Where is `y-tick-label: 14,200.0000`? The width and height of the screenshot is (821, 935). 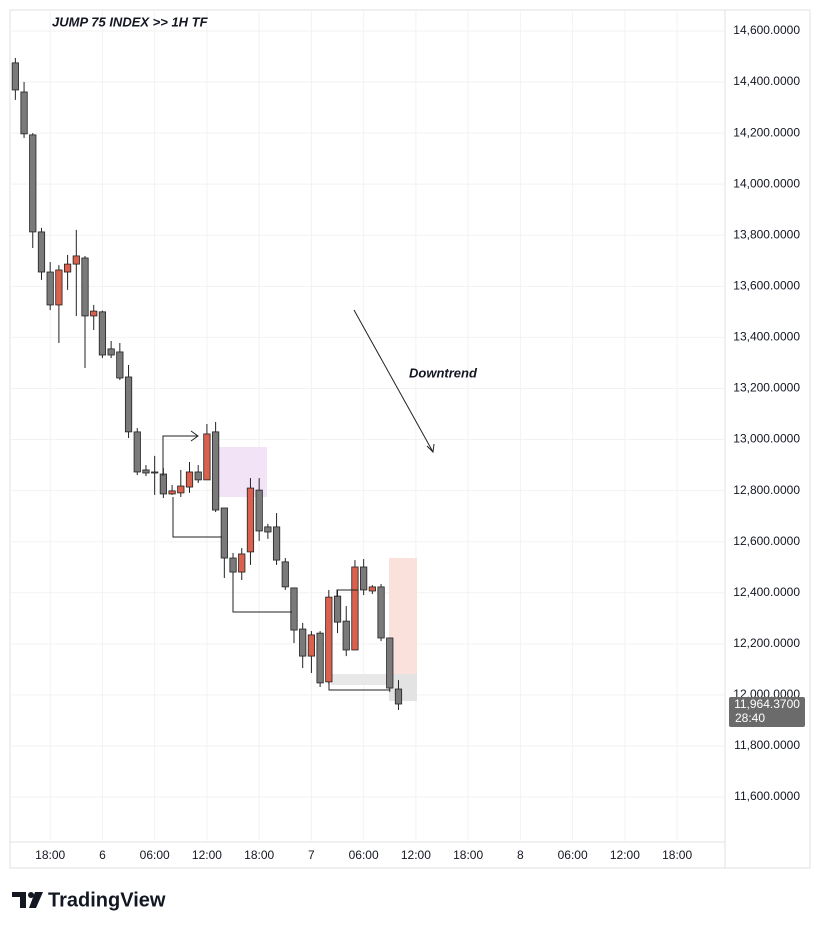 y-tick-label: 14,200.0000 is located at coordinates (766, 132).